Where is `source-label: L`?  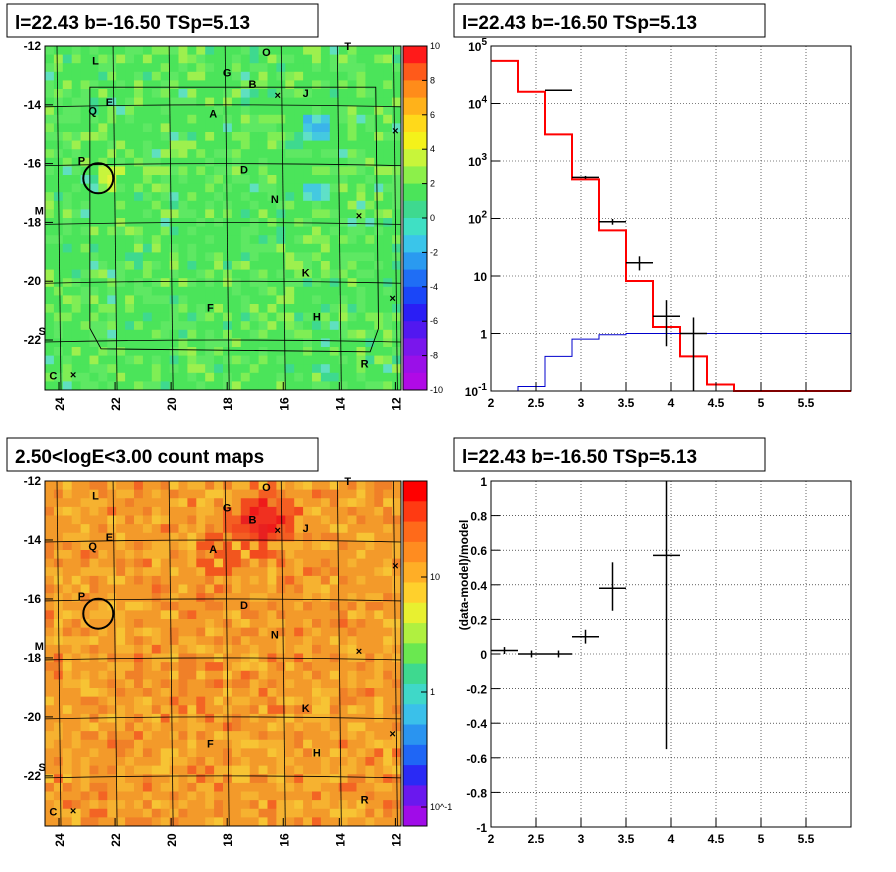 source-label: L is located at coordinates (95, 62).